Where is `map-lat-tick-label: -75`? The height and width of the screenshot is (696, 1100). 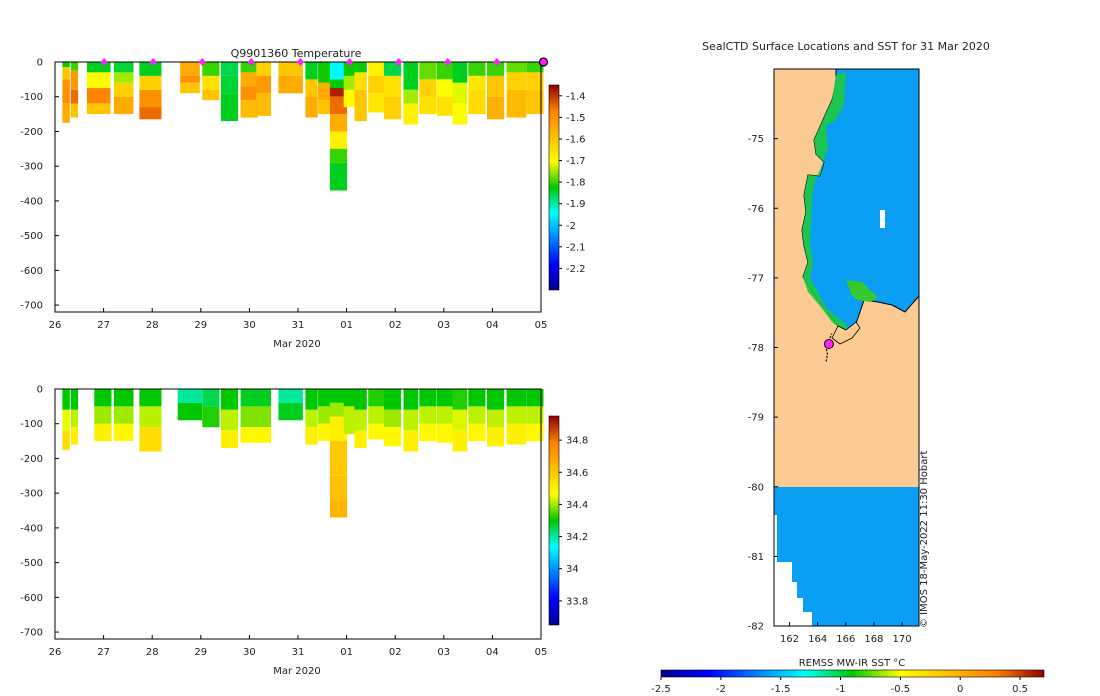 map-lat-tick-label: -75 is located at coordinates (756, 139).